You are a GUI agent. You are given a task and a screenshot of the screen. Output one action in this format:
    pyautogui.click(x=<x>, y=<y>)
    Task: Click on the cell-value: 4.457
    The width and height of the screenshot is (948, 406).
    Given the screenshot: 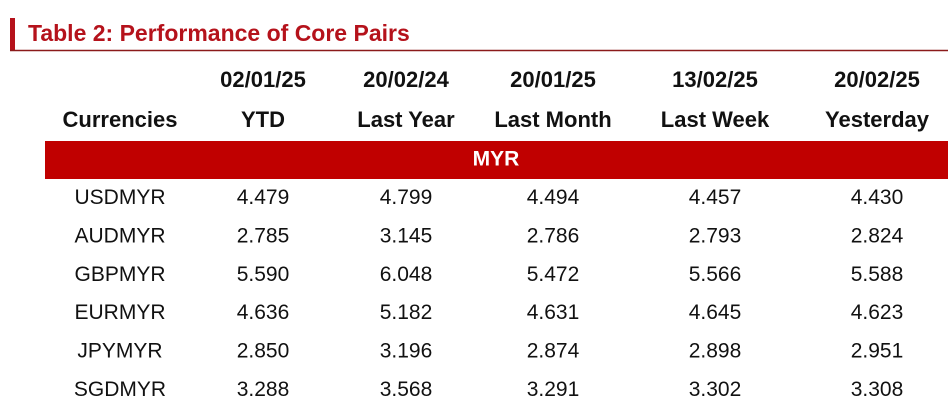 What is the action you would take?
    pyautogui.click(x=715, y=197)
    